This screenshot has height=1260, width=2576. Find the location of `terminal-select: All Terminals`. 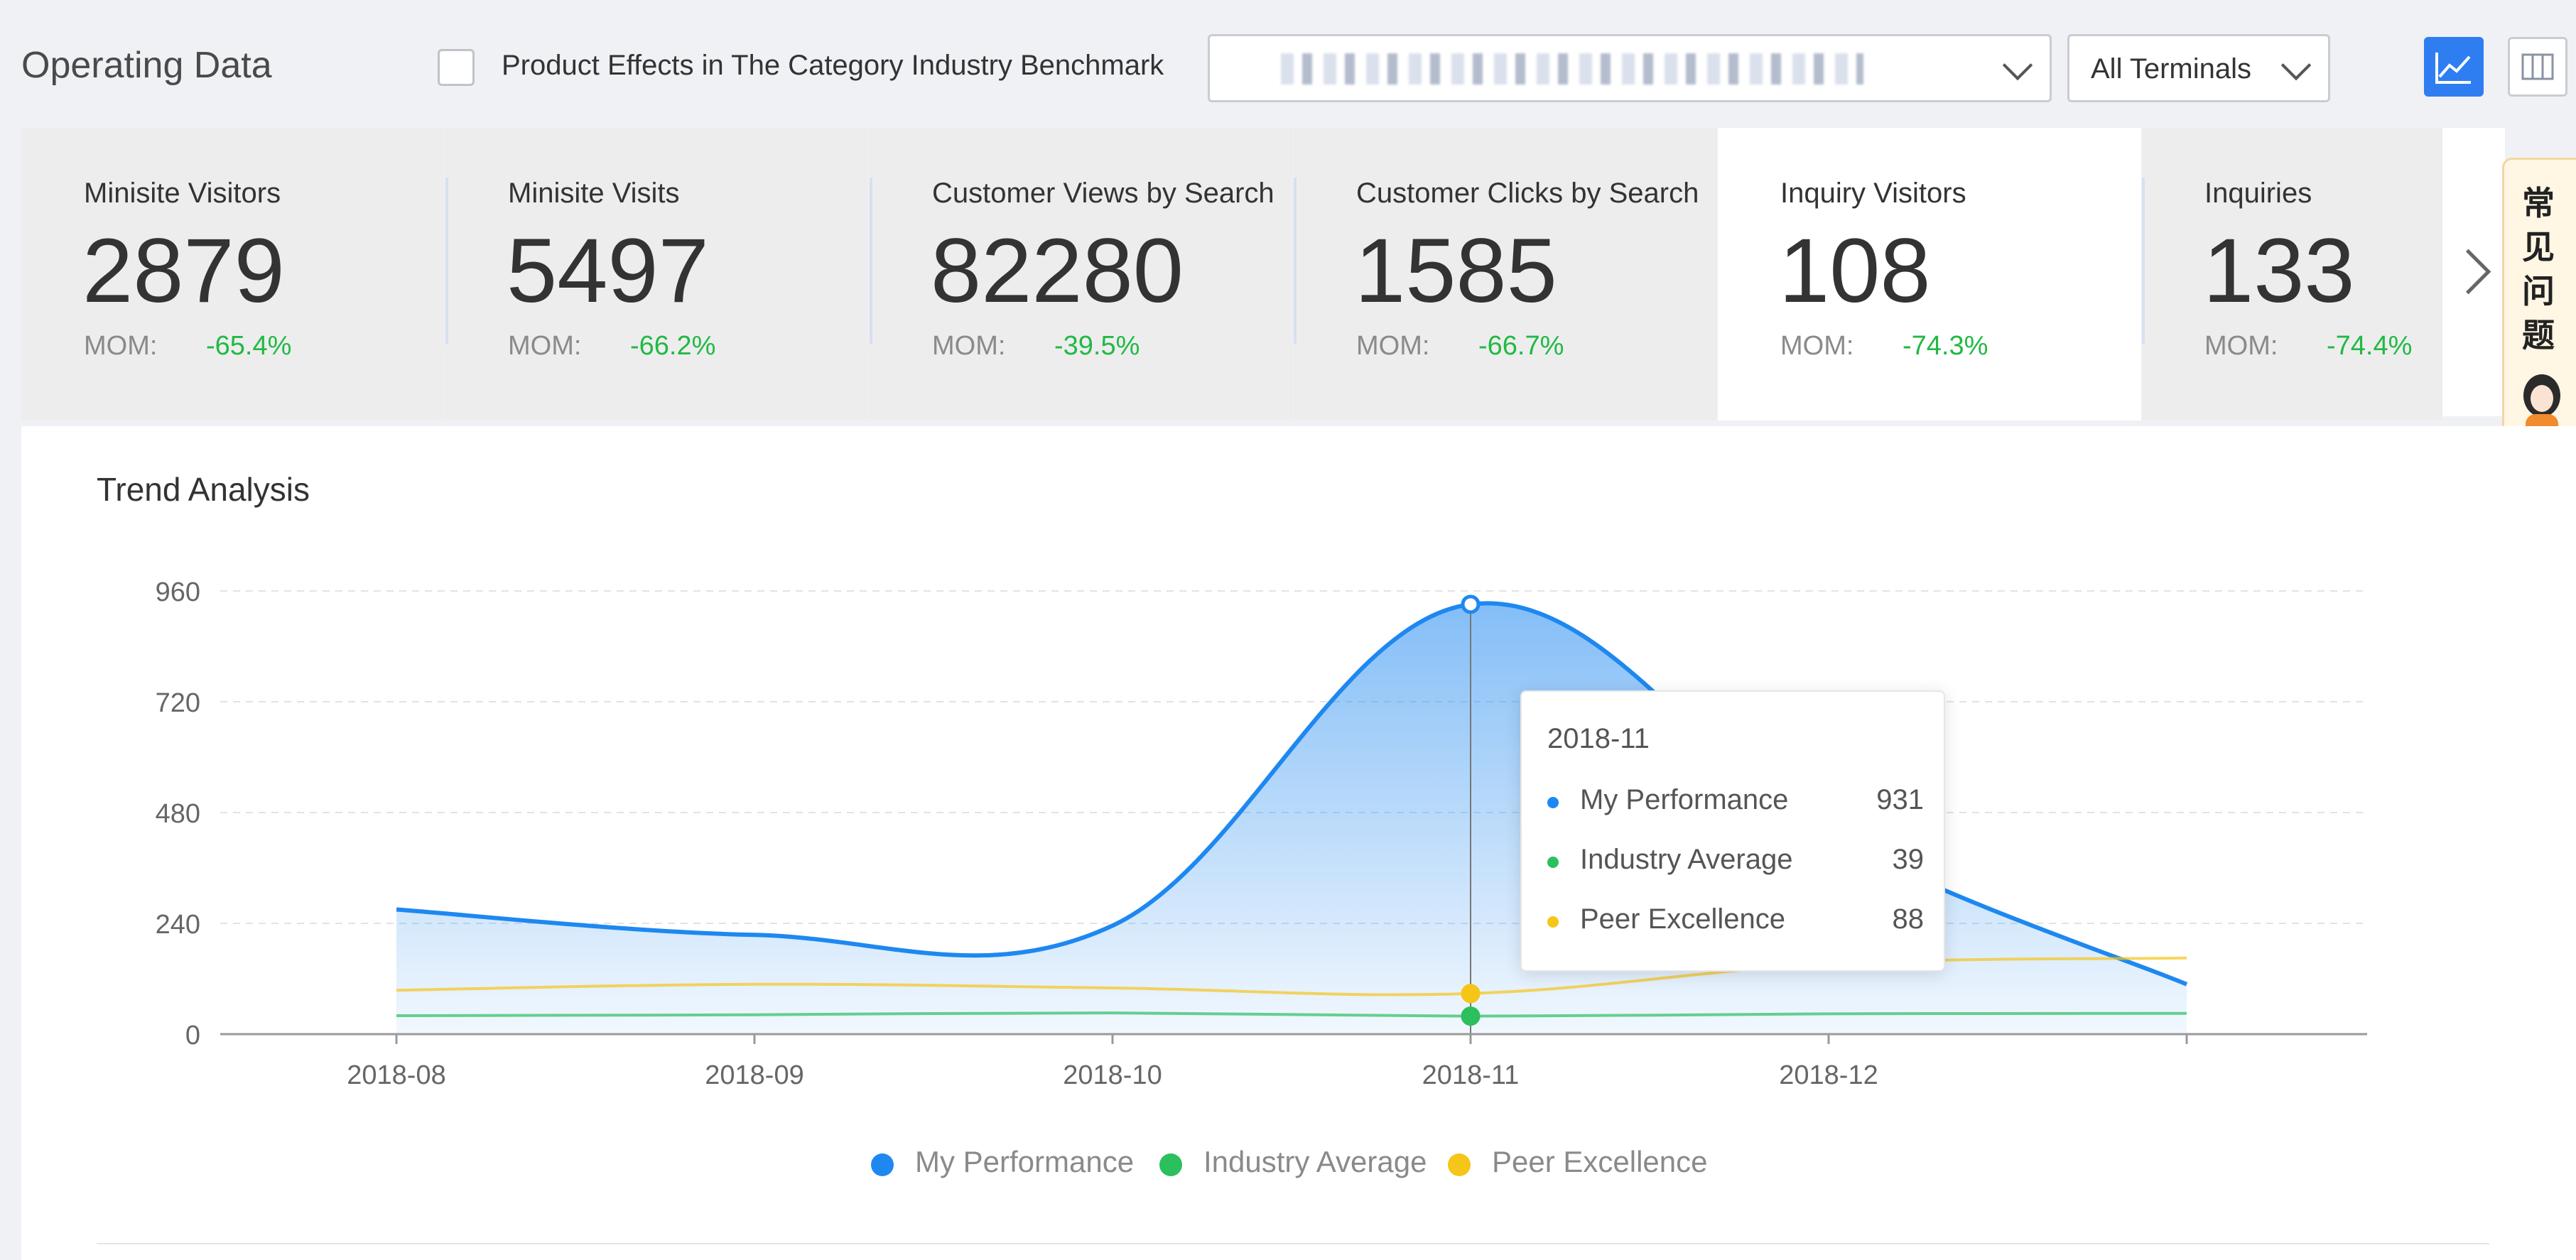

terminal-select: All Terminals is located at coordinates (2198, 68).